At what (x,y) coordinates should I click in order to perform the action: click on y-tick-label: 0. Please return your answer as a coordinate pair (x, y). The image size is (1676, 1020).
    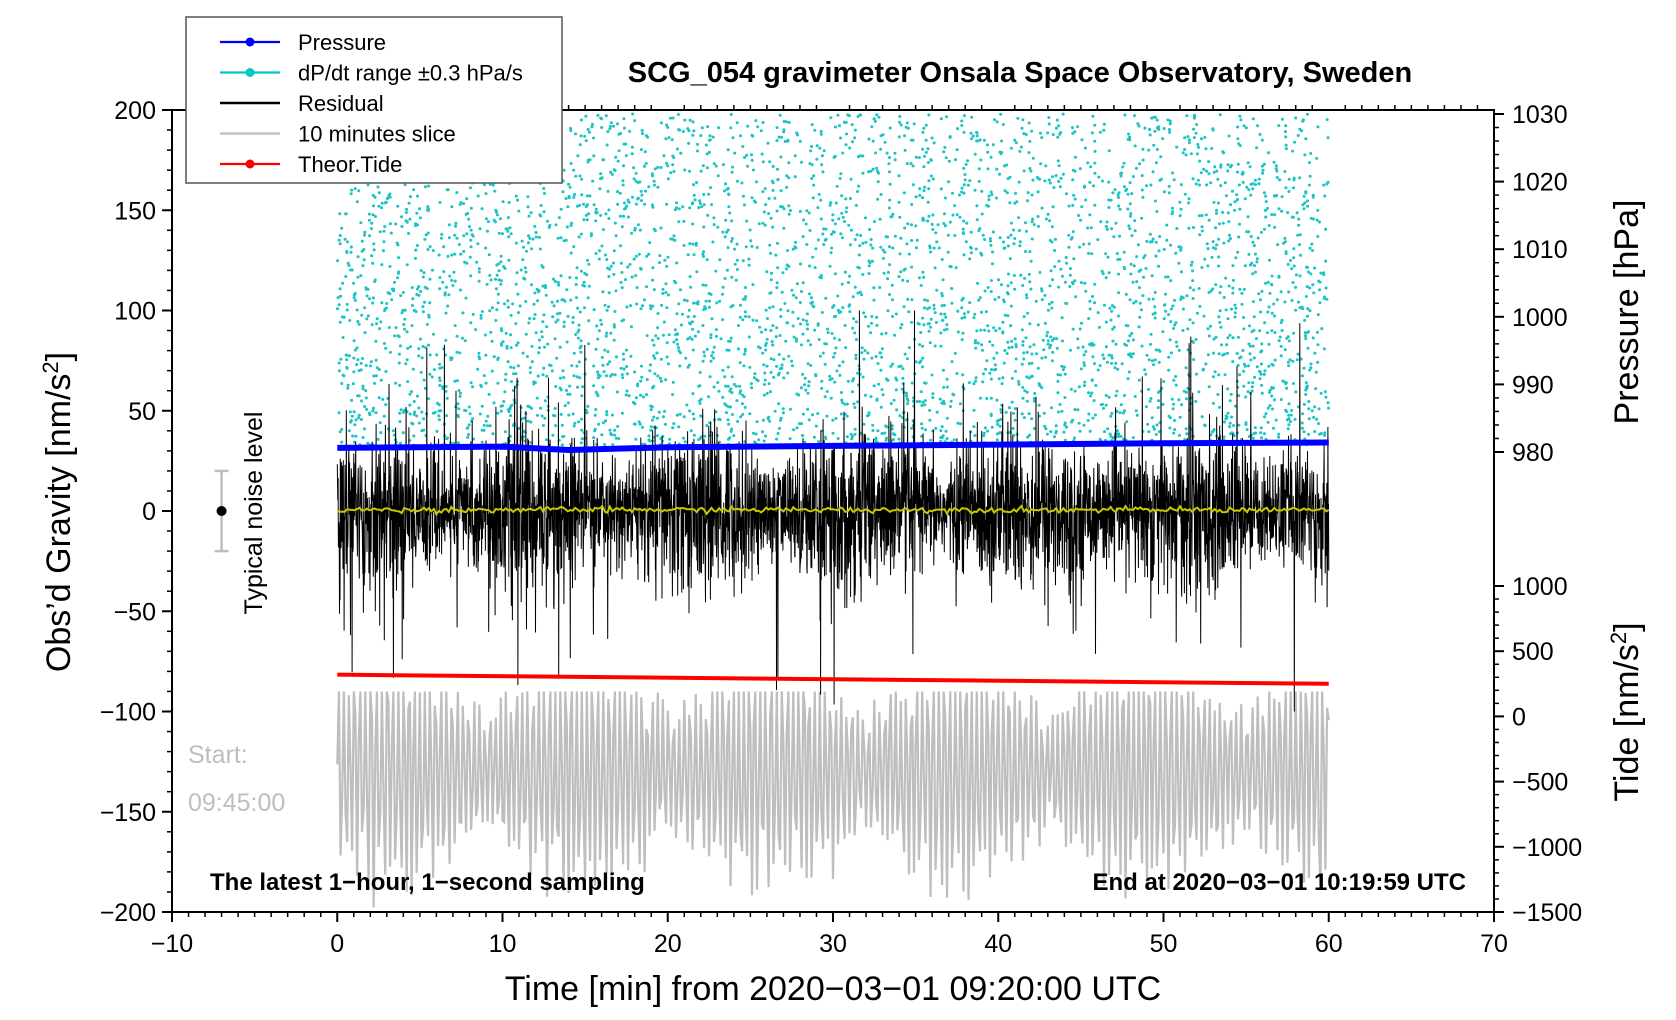
    Looking at the image, I should click on (149, 512).